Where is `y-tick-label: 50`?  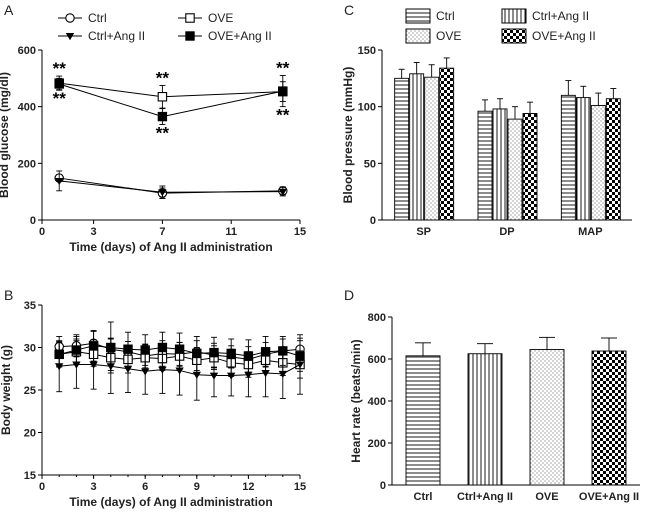 y-tick-label: 50 is located at coordinates (370, 164).